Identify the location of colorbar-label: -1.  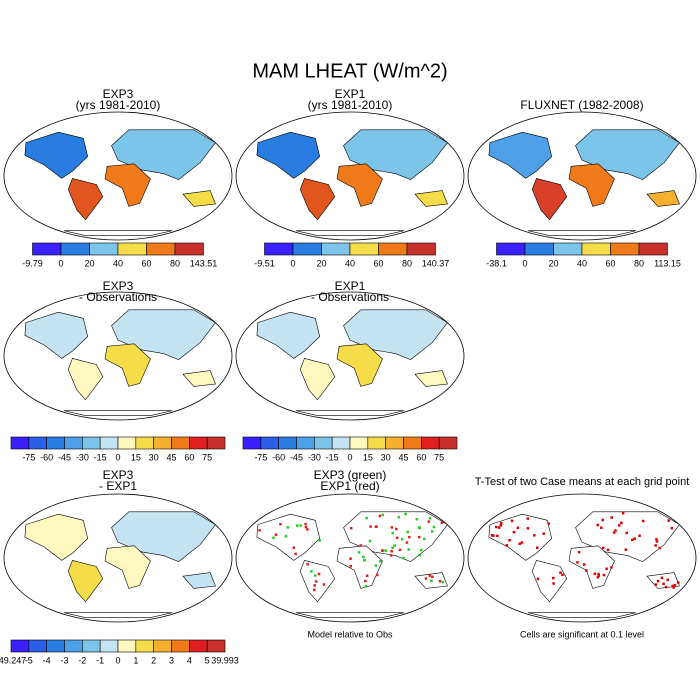
(100, 660).